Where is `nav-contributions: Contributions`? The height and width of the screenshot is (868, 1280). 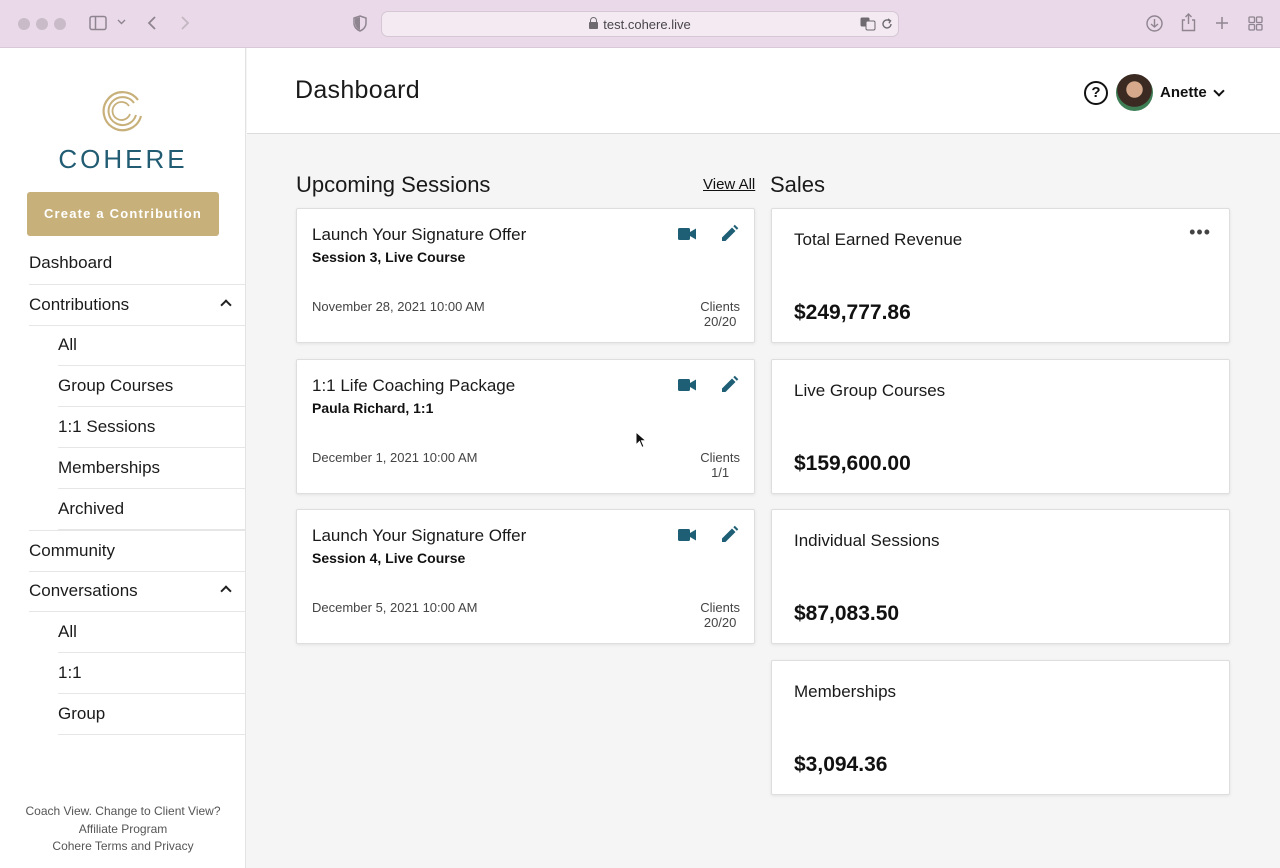 nav-contributions: Contributions is located at coordinates (137, 305).